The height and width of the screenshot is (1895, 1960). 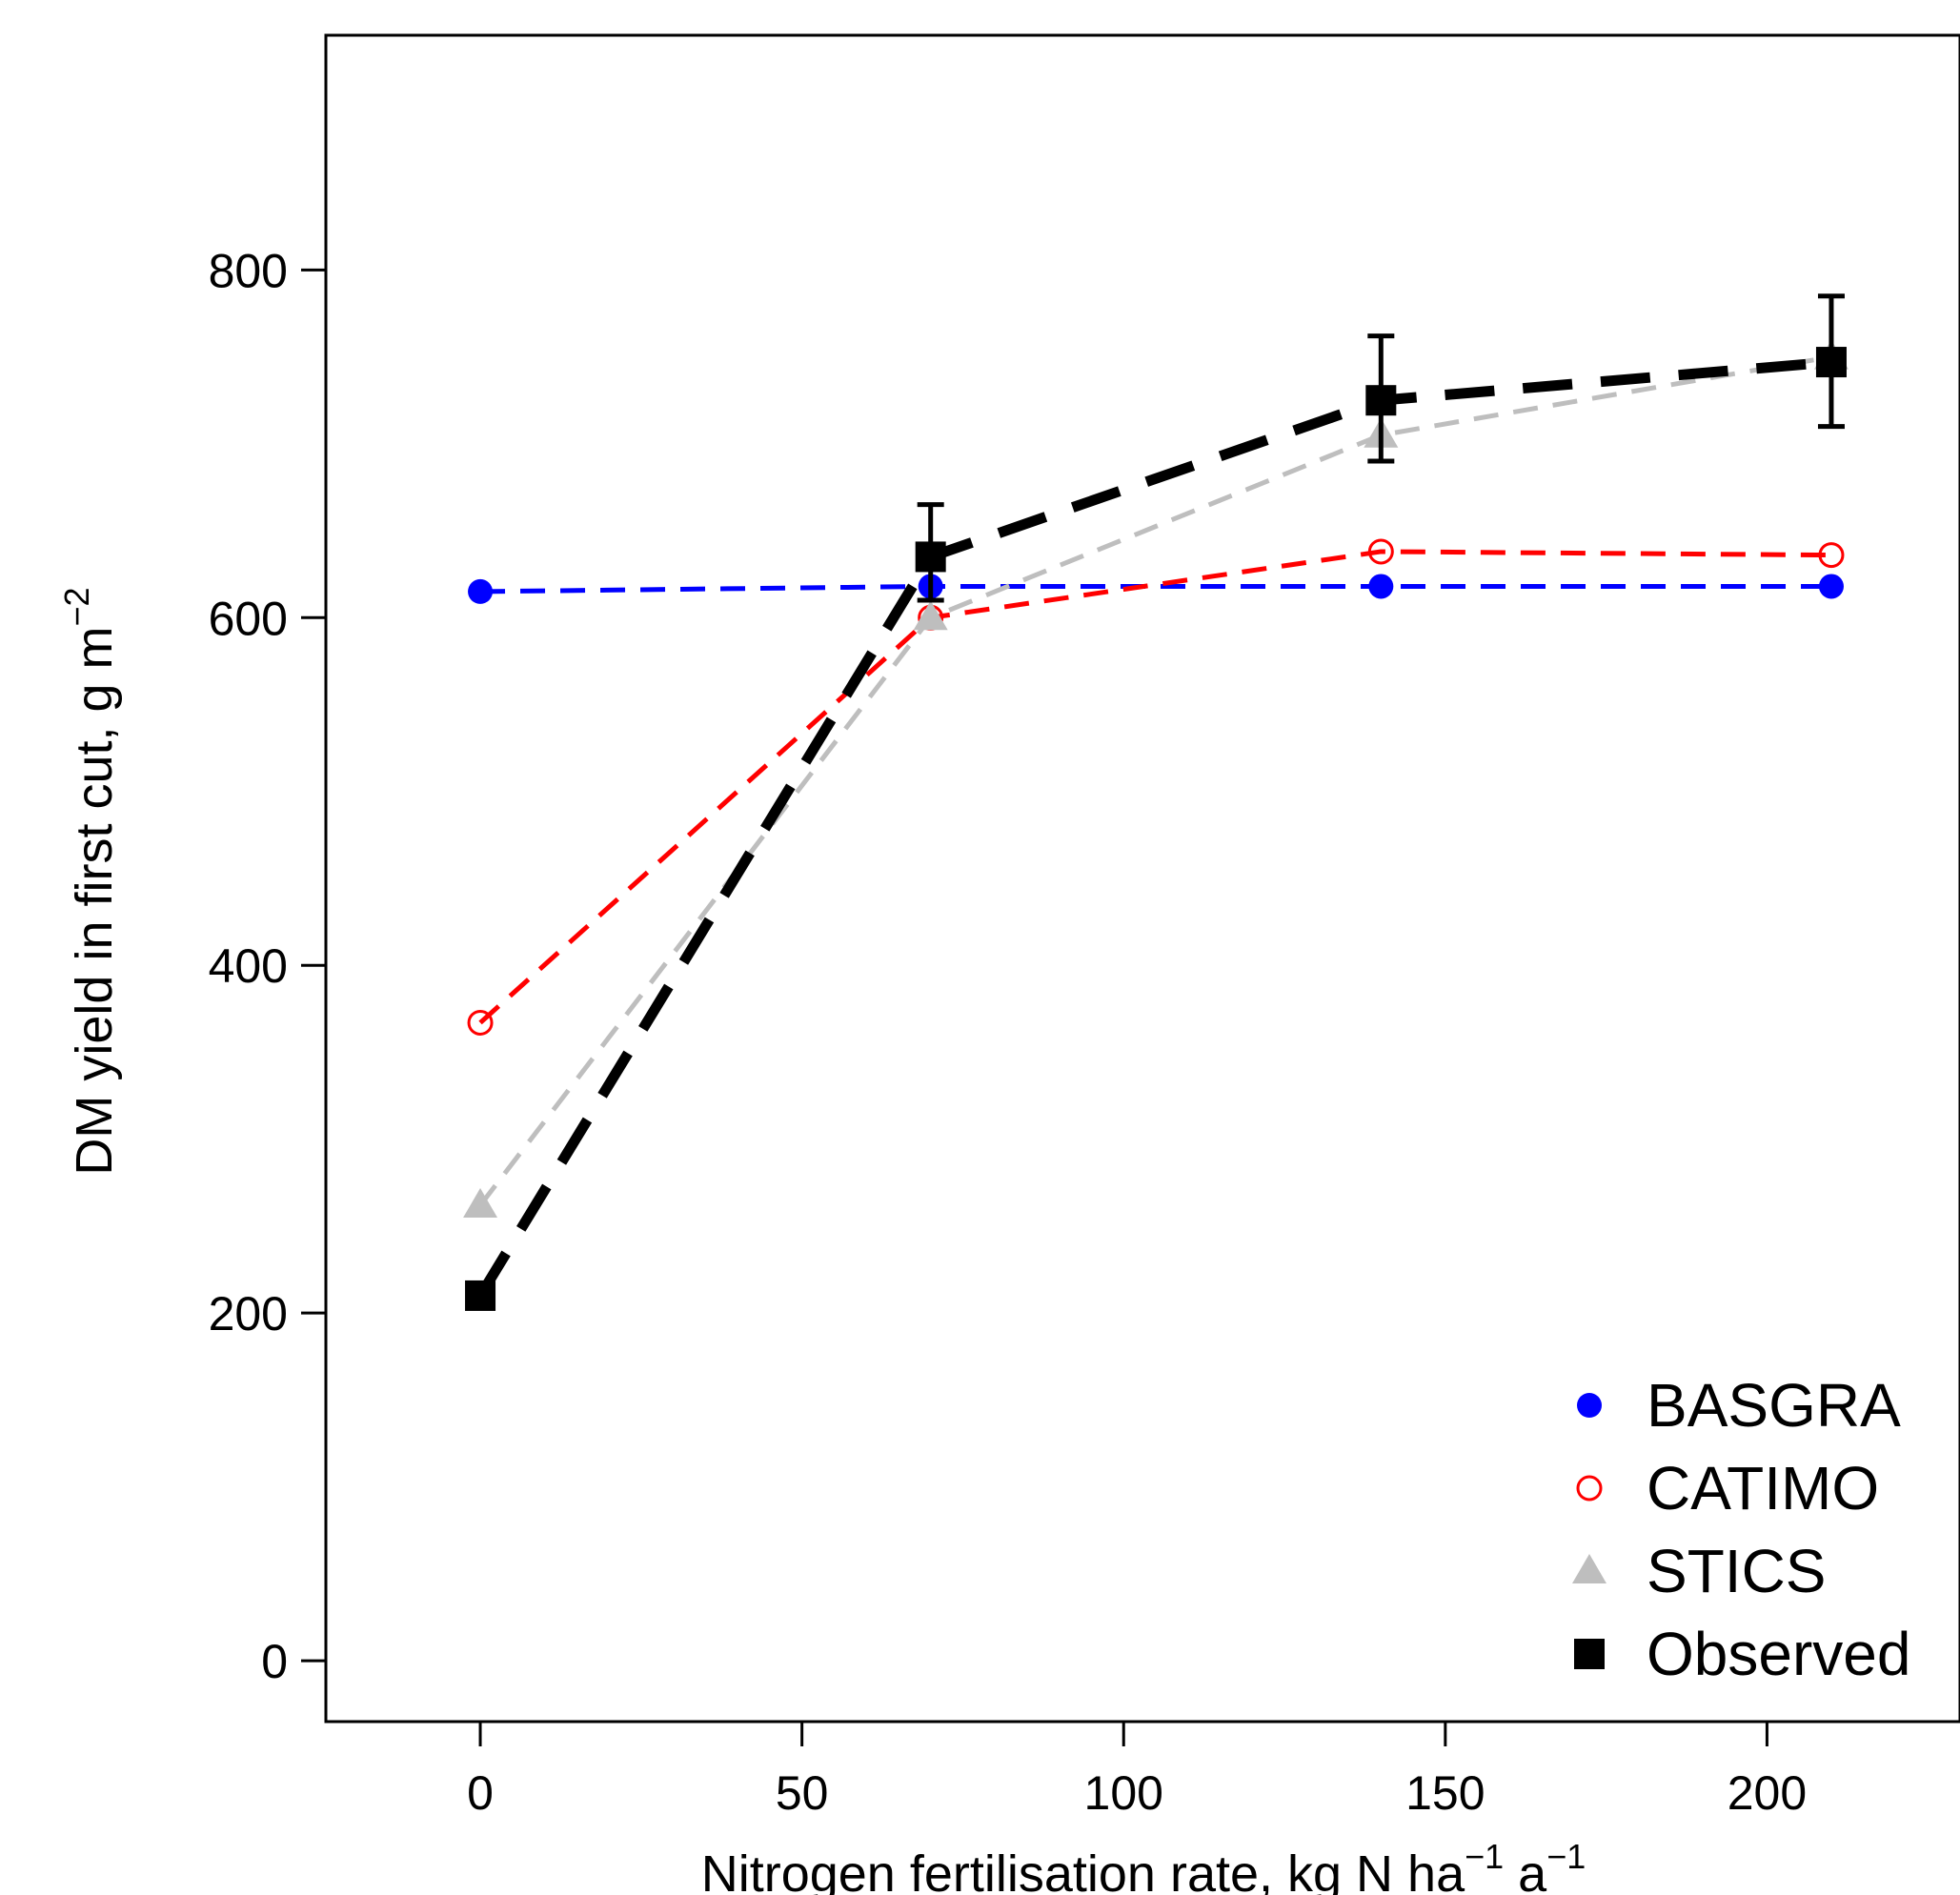 What do you see at coordinates (1484, 1856) in the screenshot?
I see `x-axis-title-sup1: −1` at bounding box center [1484, 1856].